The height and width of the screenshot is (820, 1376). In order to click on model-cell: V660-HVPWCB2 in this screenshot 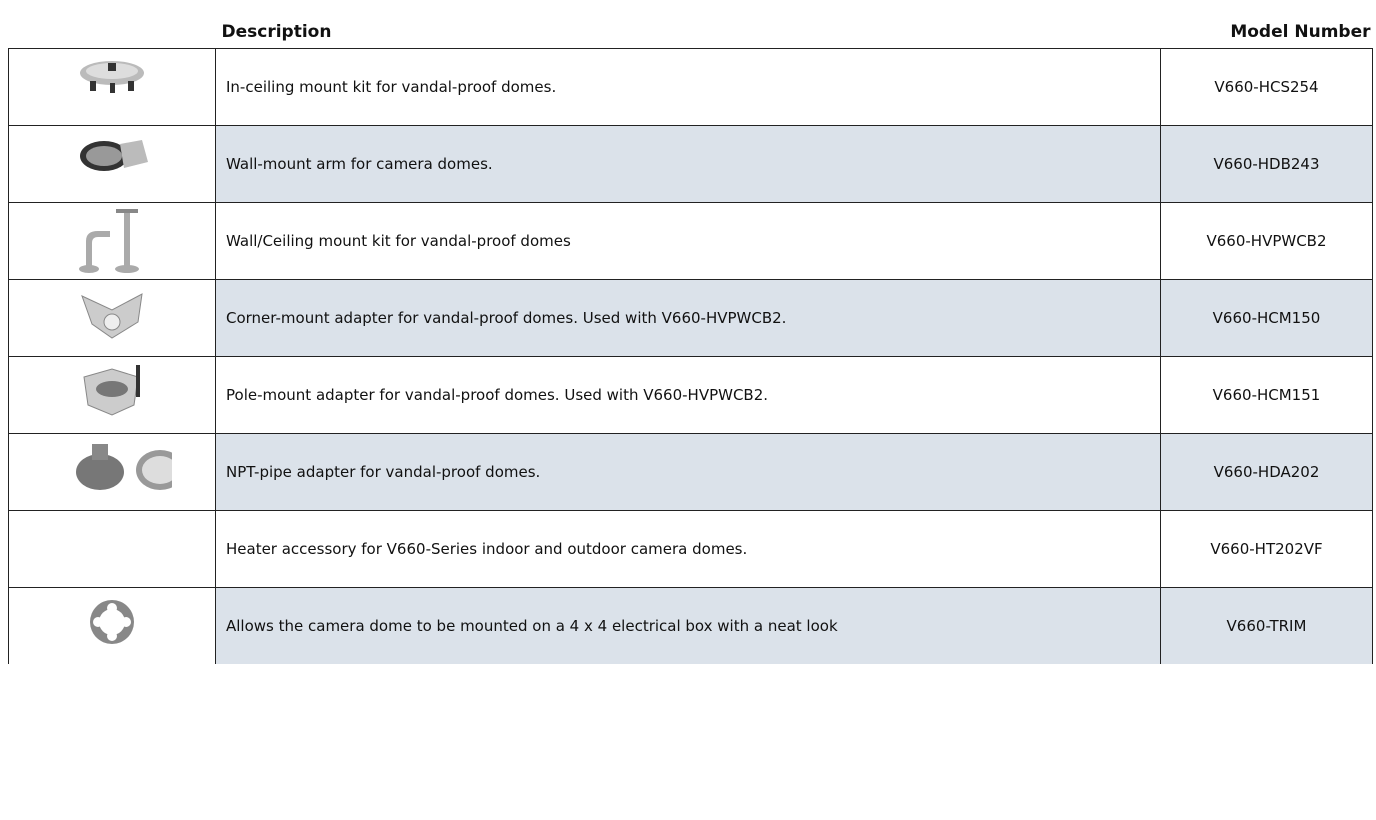, I will do `click(1266, 241)`.